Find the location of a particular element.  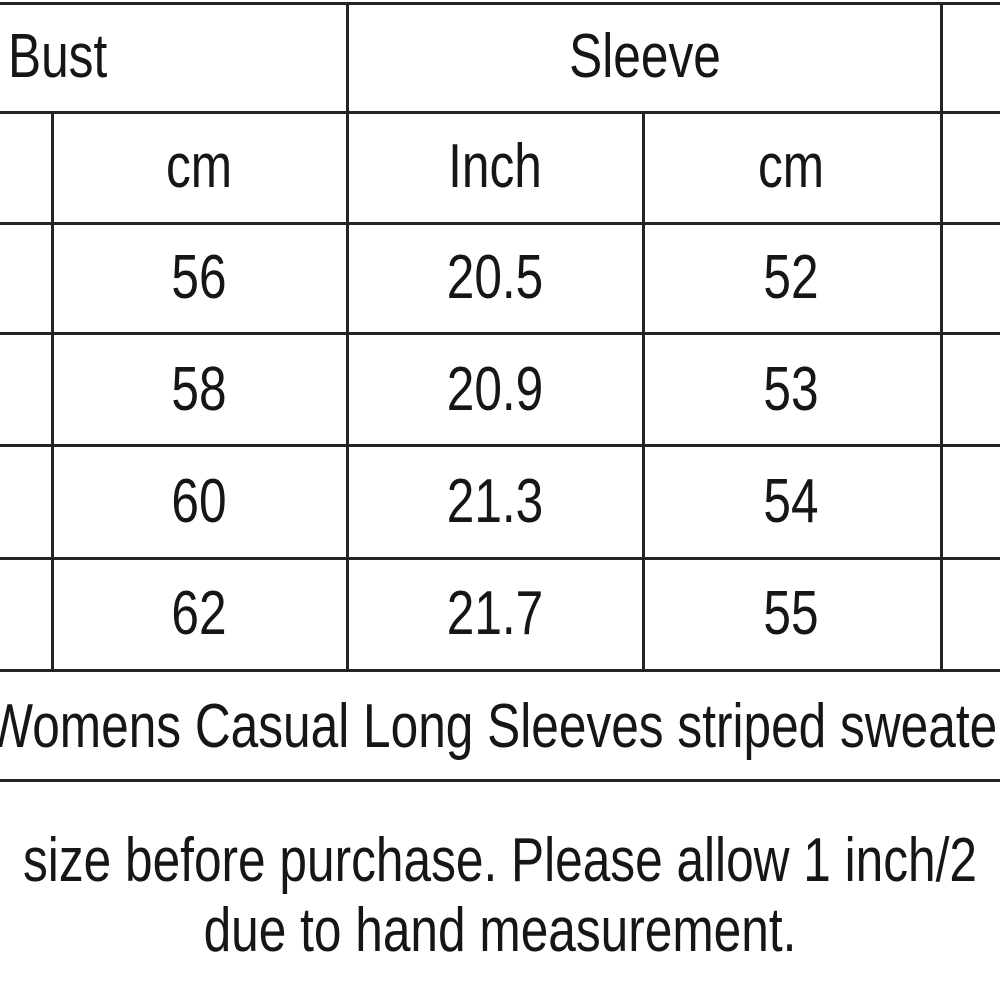

title-row-bottom-border is located at coordinates (500, 780).